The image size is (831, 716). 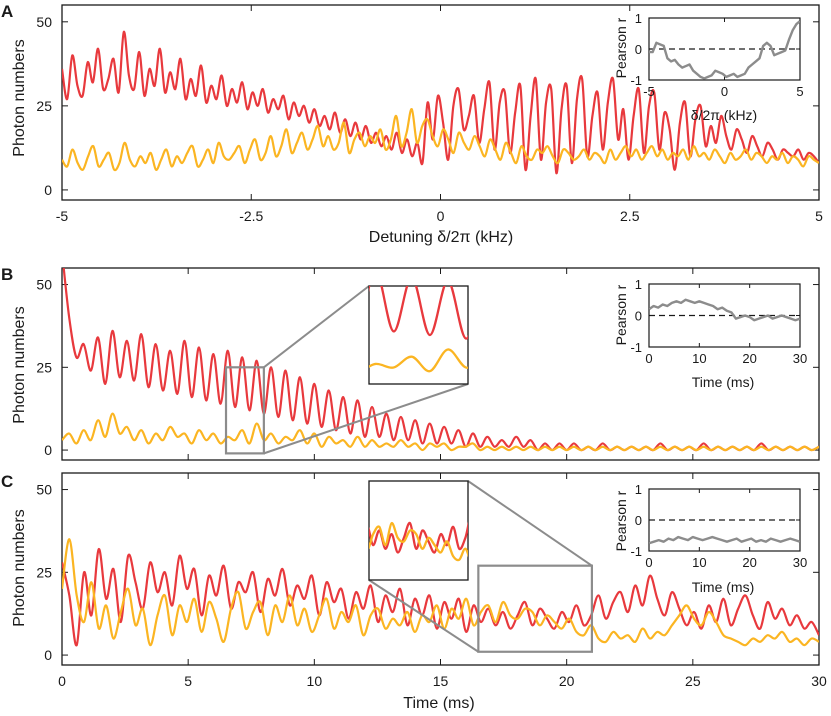 What do you see at coordinates (48, 450) in the screenshot?
I see `panel-b-main-y-tick-label: 0` at bounding box center [48, 450].